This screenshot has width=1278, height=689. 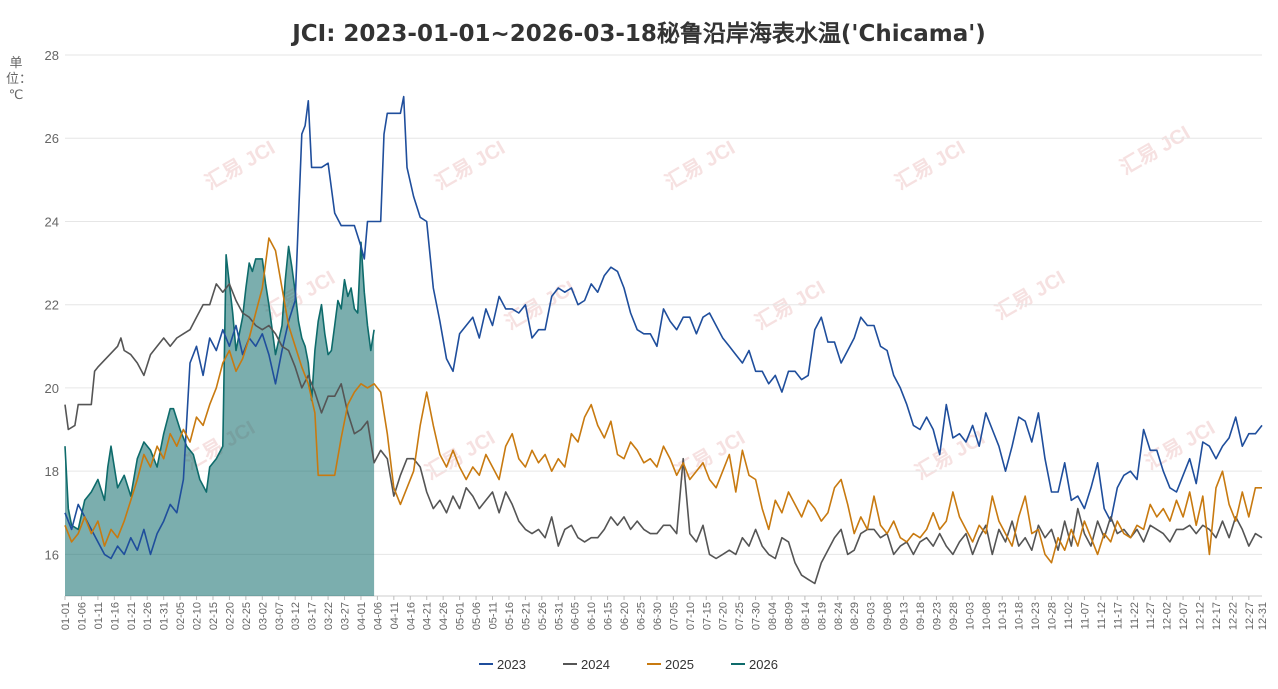 I want to click on x-tick-label: 11-02, so click(x=1069, y=615).